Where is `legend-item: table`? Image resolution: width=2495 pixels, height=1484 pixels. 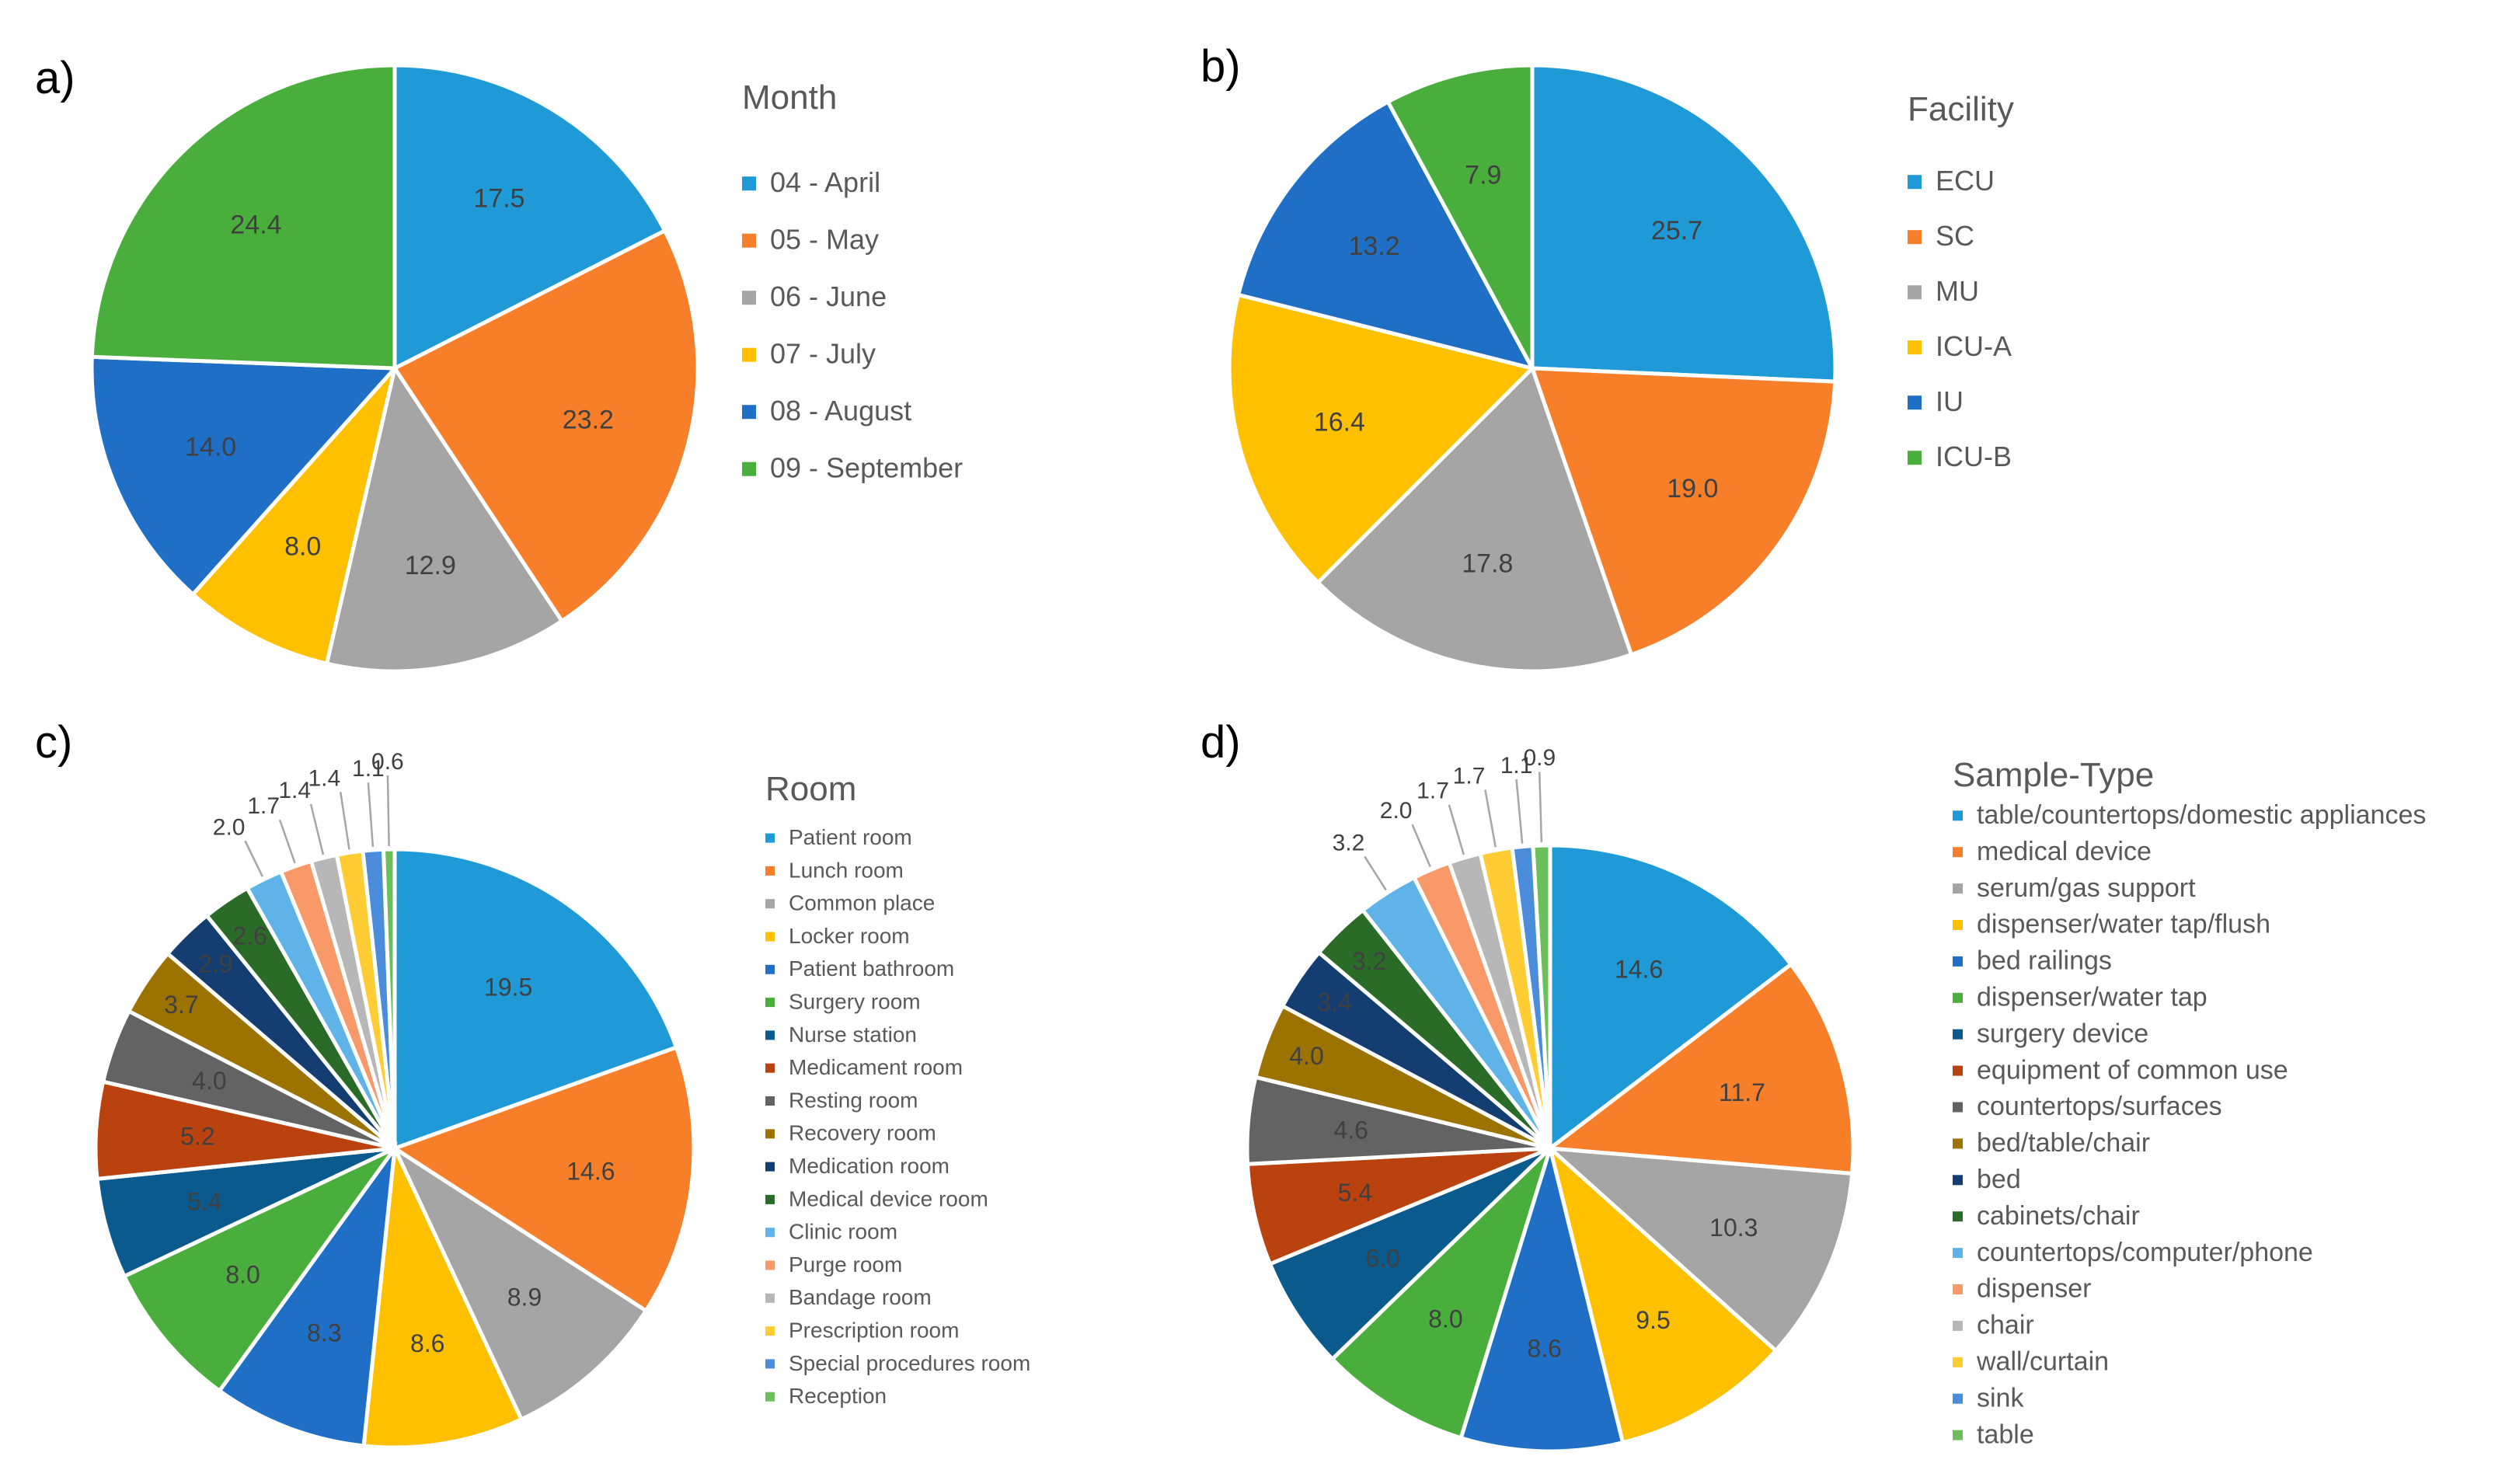 legend-item: table is located at coordinates (2005, 1434).